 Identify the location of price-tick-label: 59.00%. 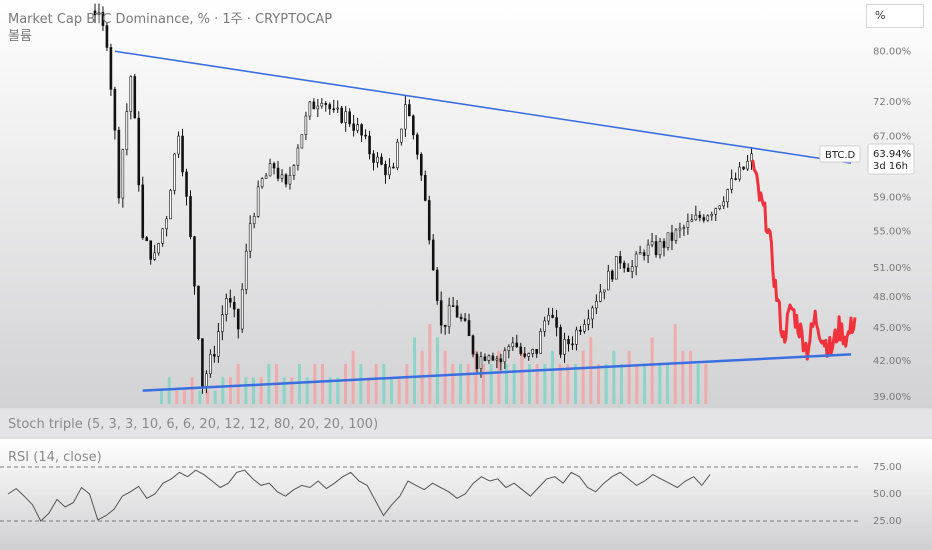
(892, 198).